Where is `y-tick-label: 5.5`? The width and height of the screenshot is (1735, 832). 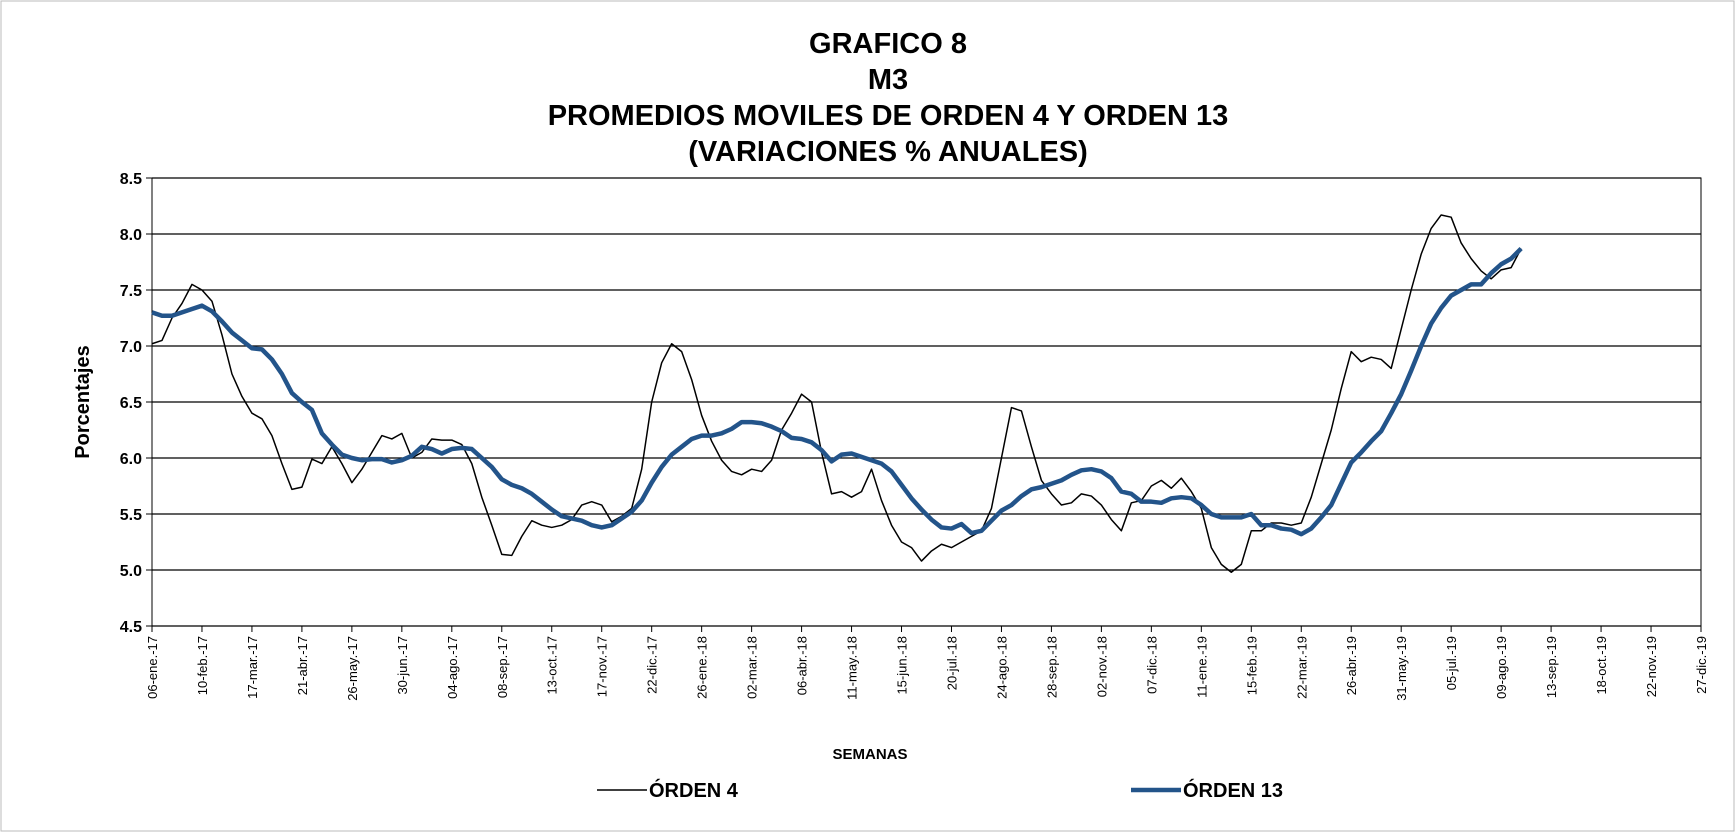
y-tick-label: 5.5 is located at coordinates (131, 515).